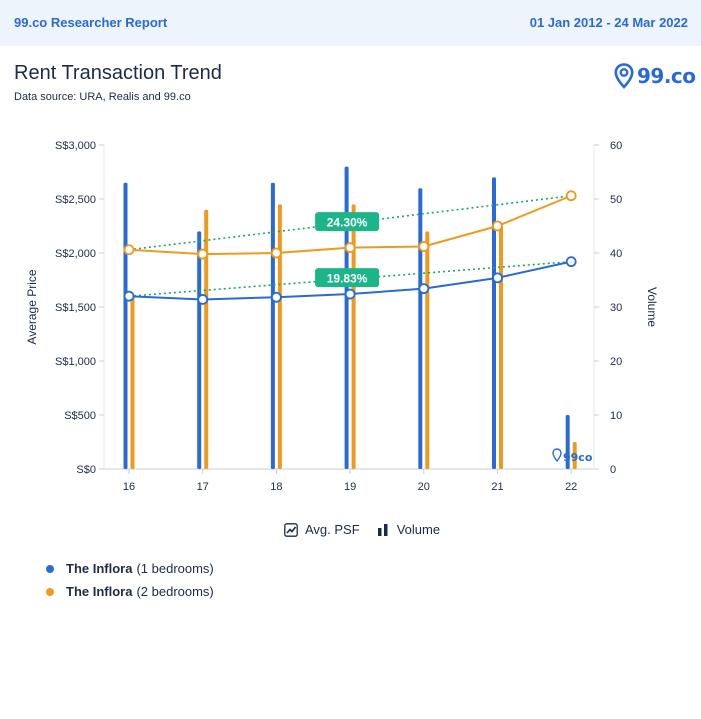 This screenshot has width=701, height=719. I want to click on x-tick-label: 19, so click(350, 487).